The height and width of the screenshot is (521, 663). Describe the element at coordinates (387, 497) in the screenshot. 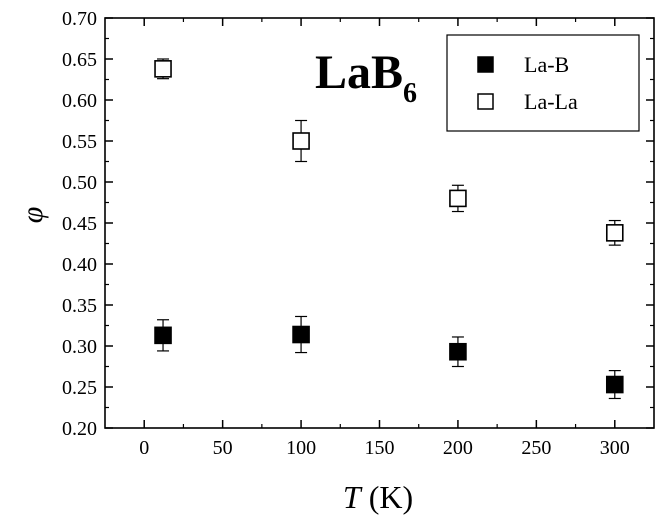

I see `x-axis-label-unit: (K)` at that location.